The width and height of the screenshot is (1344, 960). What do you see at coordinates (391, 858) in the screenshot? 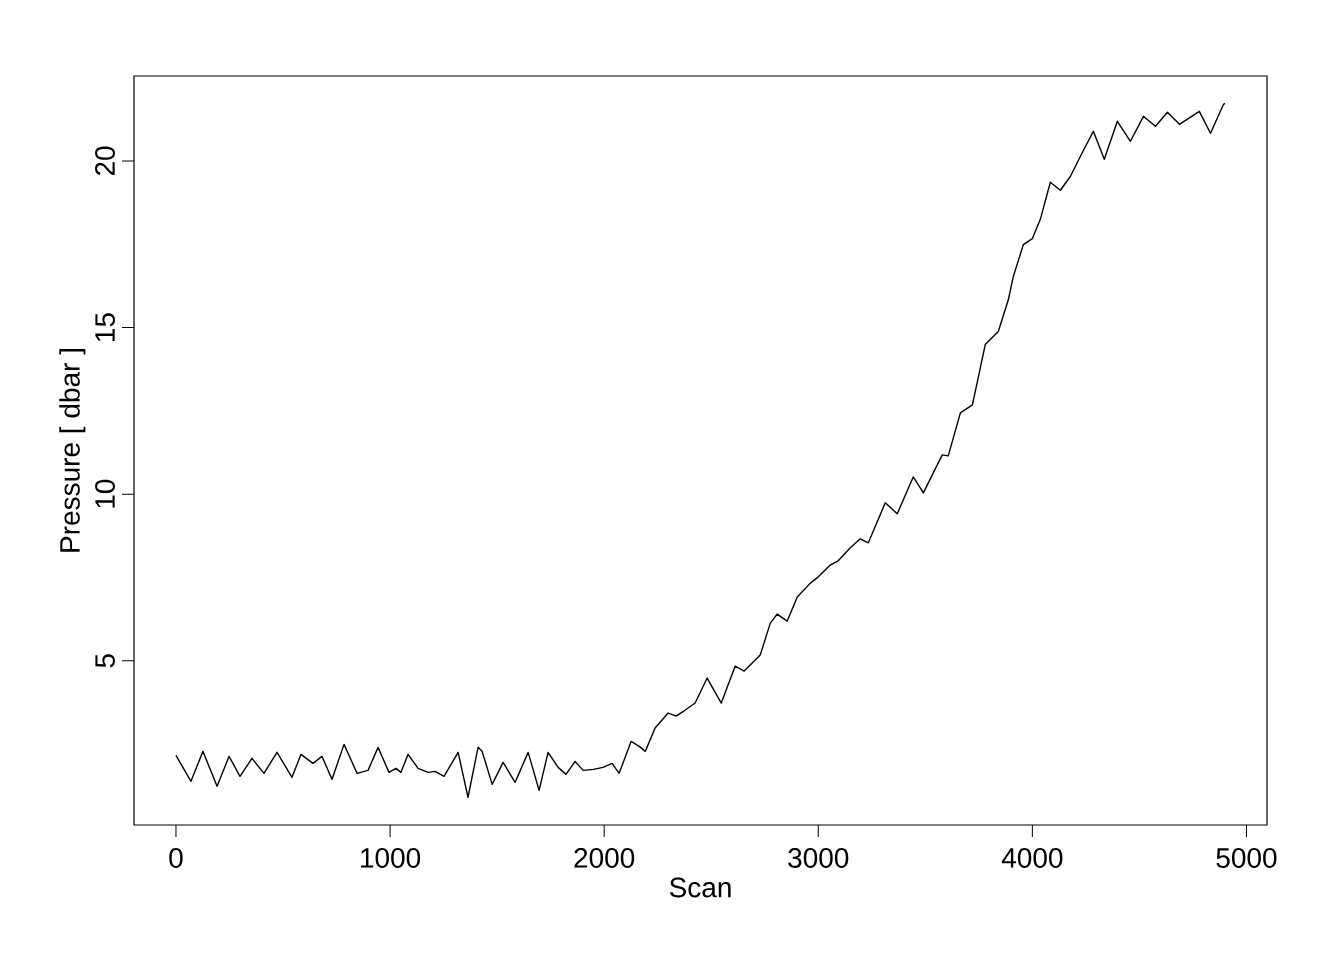
I see `x-tick-label: 1000` at bounding box center [391, 858].